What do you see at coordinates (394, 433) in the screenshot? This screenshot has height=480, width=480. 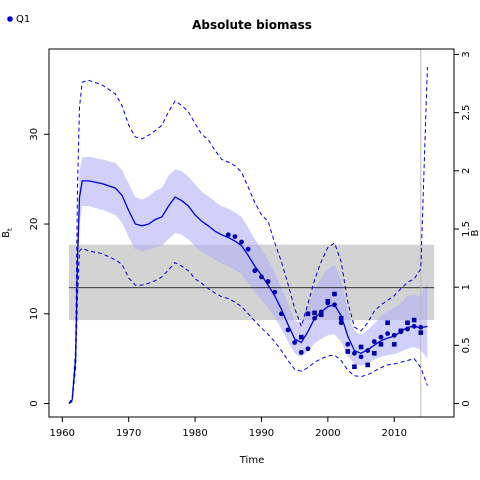 I see `x-tick-label: 2010` at bounding box center [394, 433].